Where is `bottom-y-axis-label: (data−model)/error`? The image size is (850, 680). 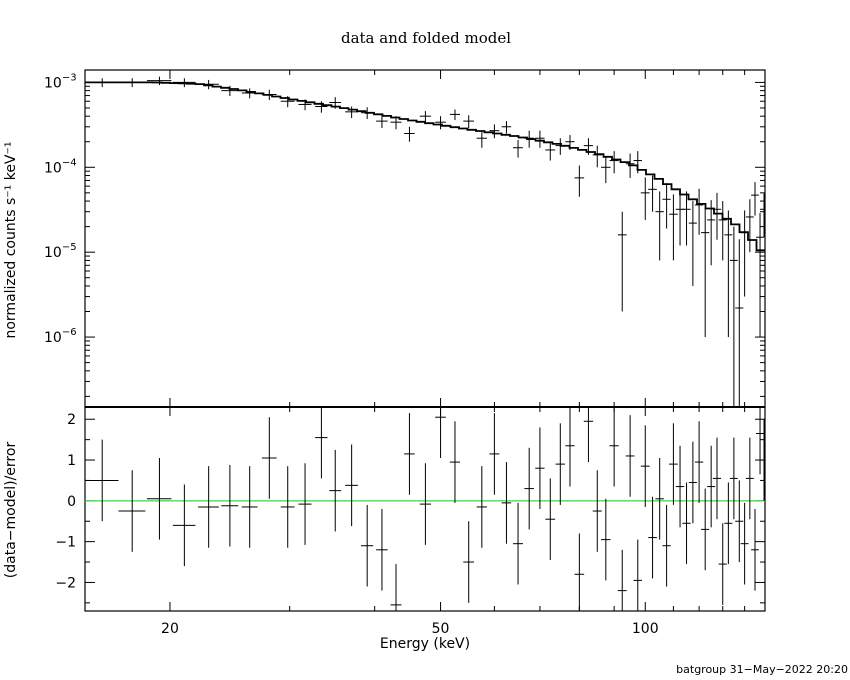
bottom-y-axis-label: (data−model)/error is located at coordinates (11, 510).